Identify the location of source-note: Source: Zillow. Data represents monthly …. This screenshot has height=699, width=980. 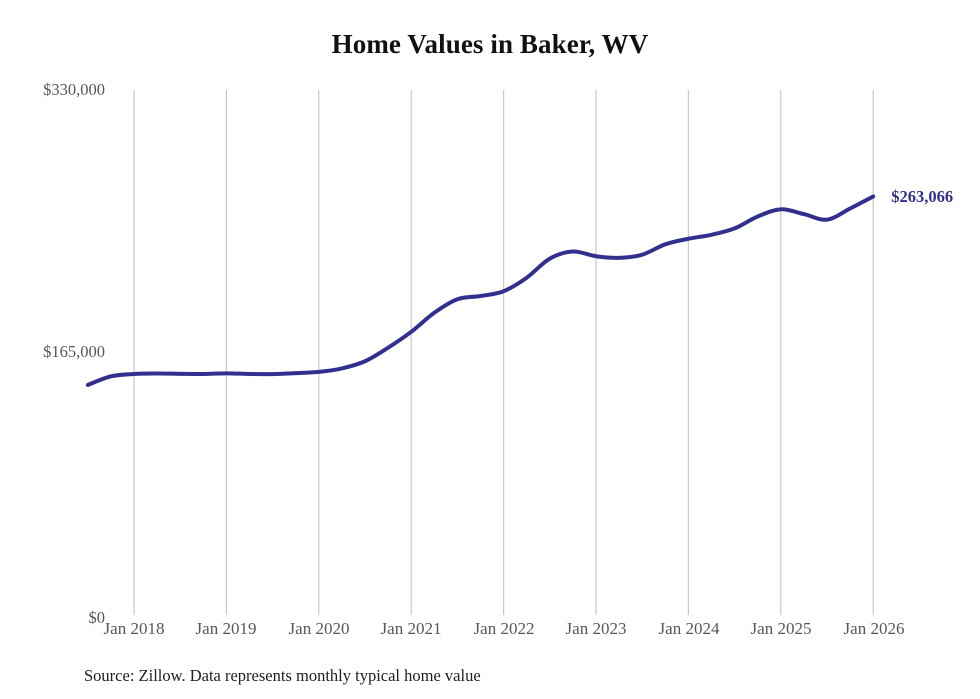
(282, 675).